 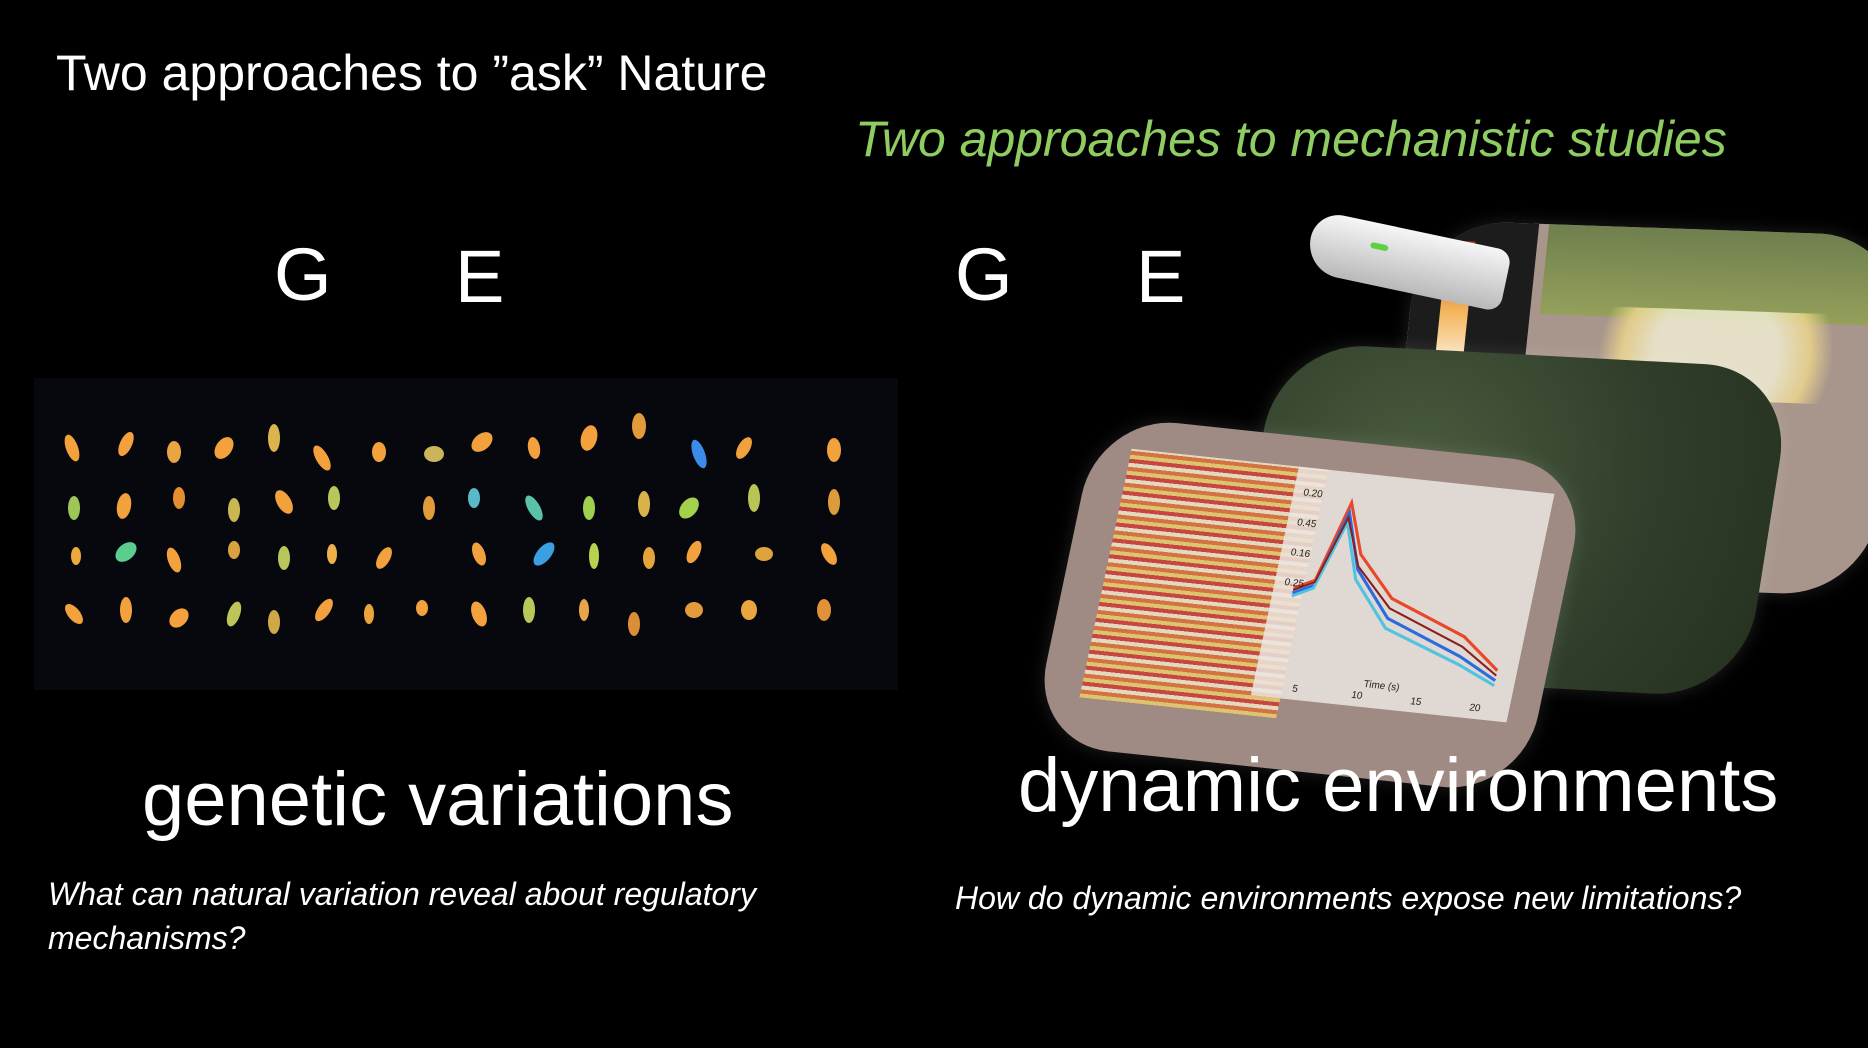 I want to click on x-tick-label: 20, so click(x=1475, y=708).